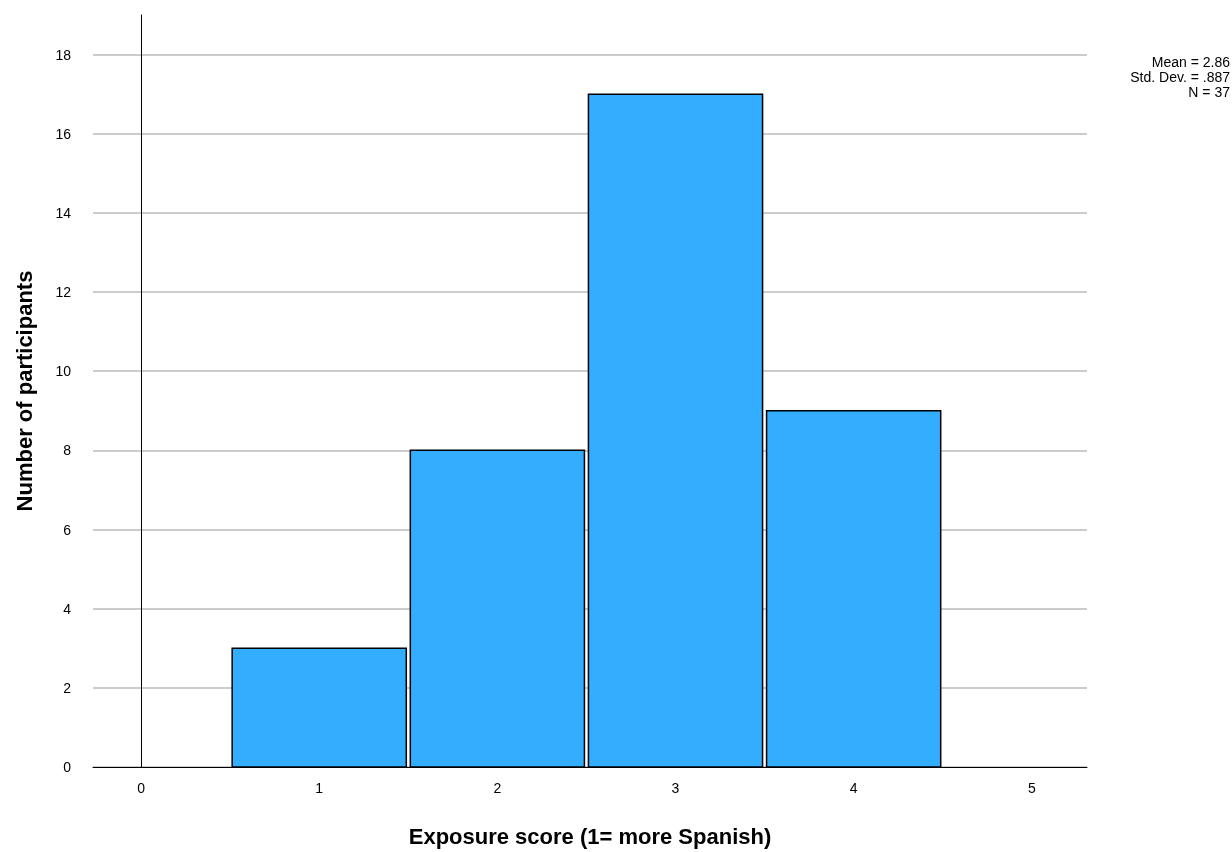 This screenshot has height=852, width=1232. Describe the element at coordinates (63, 371) in the screenshot. I see `y-tick-label: 10` at that location.